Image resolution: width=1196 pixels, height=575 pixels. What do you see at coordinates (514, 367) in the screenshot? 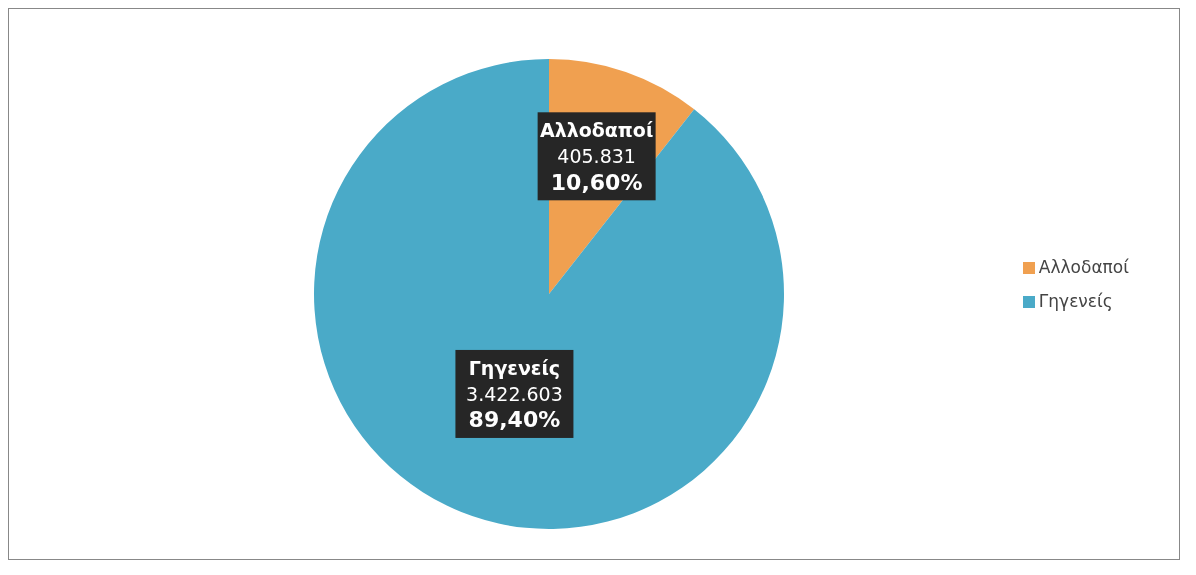
I see `slice-label: Γηγενείς` at bounding box center [514, 367].